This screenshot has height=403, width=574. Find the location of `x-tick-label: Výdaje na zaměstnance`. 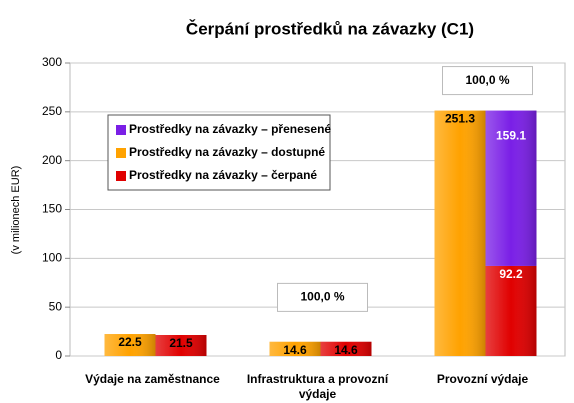

x-tick-label: Výdaje na zaměstnance is located at coordinates (152, 379).